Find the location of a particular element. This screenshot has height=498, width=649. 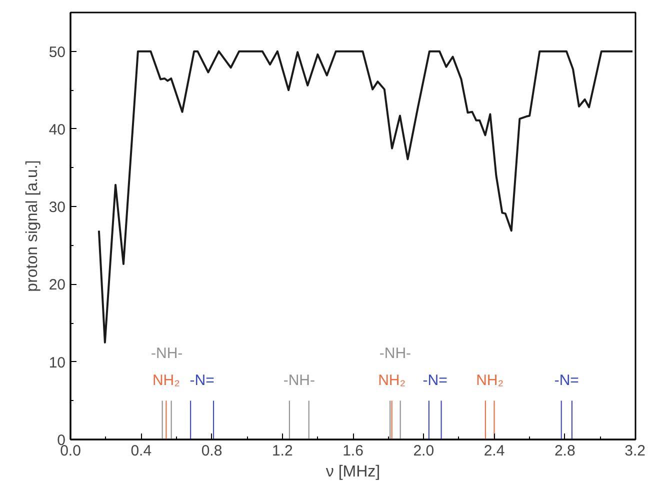

y-axis-title: proton signal [a.u.] is located at coordinates (32, 226).